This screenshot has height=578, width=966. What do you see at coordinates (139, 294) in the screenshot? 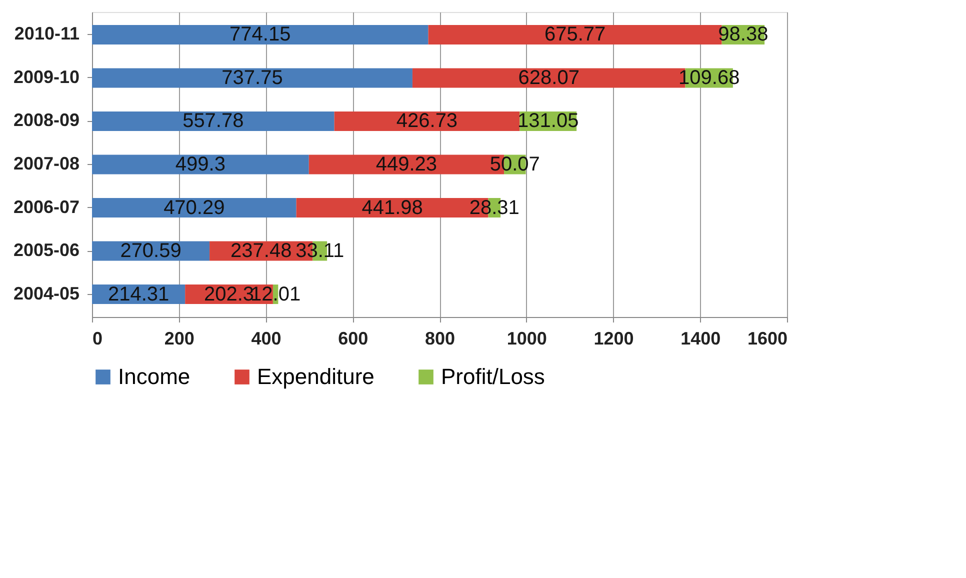
I see `data-label: 214.31` at bounding box center [139, 294].